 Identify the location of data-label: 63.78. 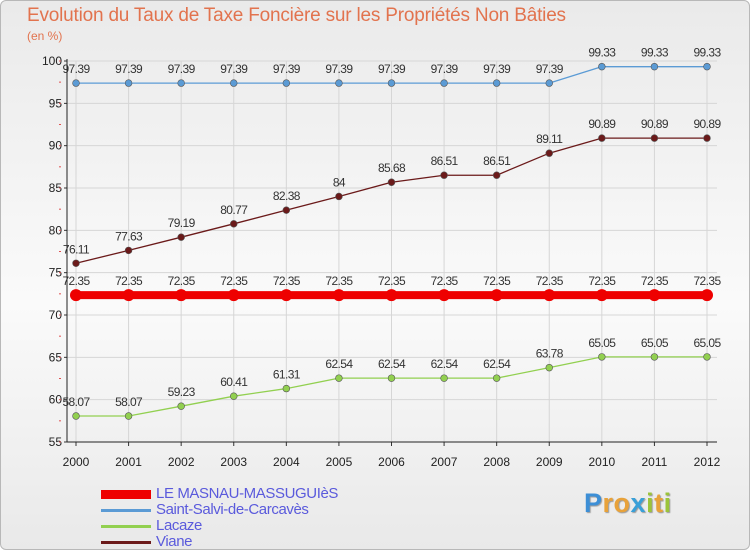
(550, 354).